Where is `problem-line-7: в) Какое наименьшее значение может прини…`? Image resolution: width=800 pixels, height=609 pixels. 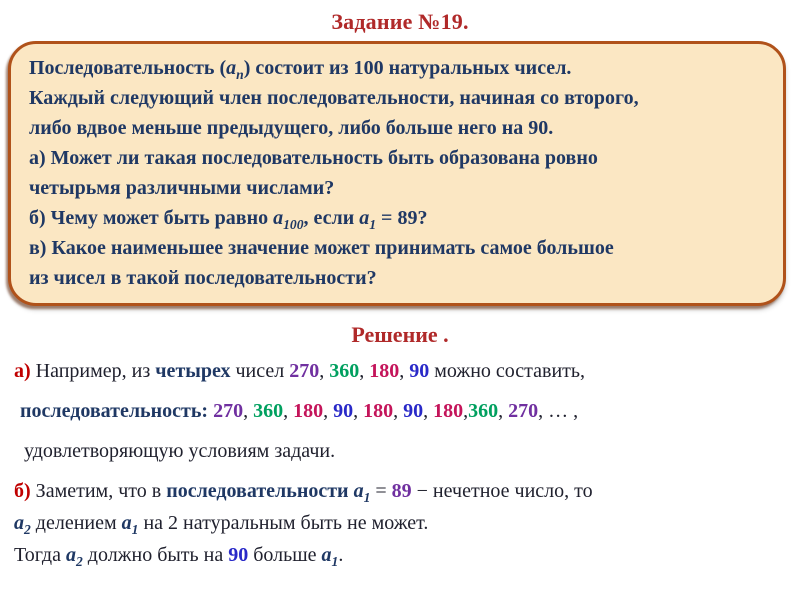 problem-line-7: в) Какое наименьшее значение может прини… is located at coordinates (321, 248).